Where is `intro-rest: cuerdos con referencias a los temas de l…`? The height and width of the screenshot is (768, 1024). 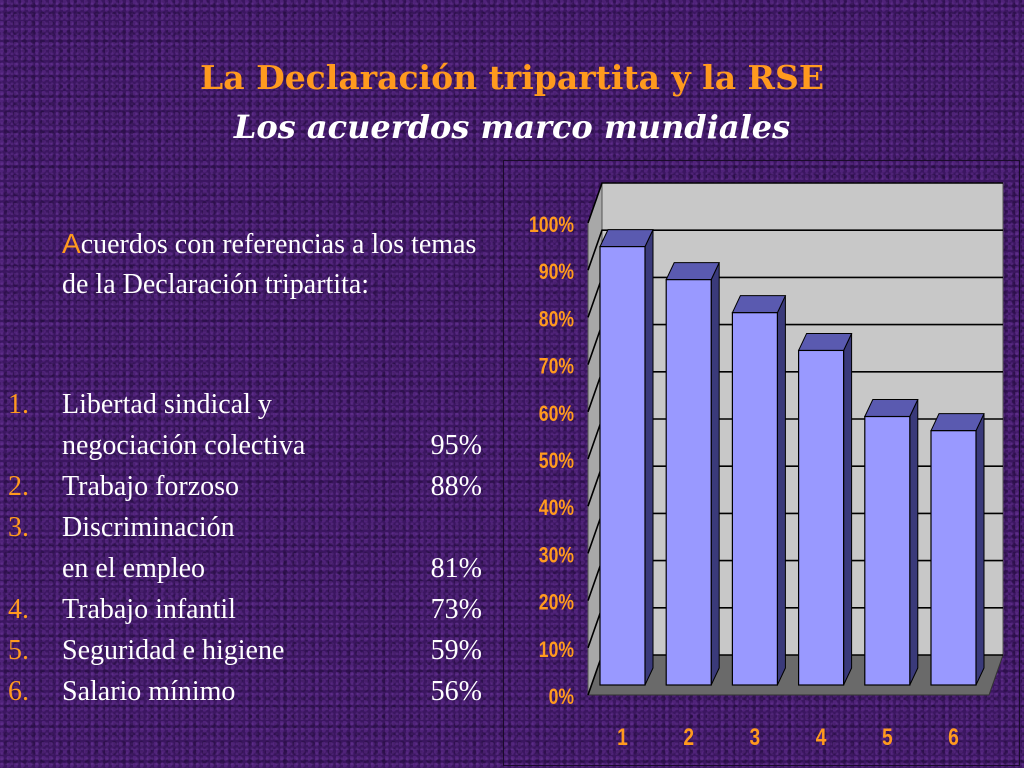 intro-rest: cuerdos con referencias a los temas de l… is located at coordinates (269, 264).